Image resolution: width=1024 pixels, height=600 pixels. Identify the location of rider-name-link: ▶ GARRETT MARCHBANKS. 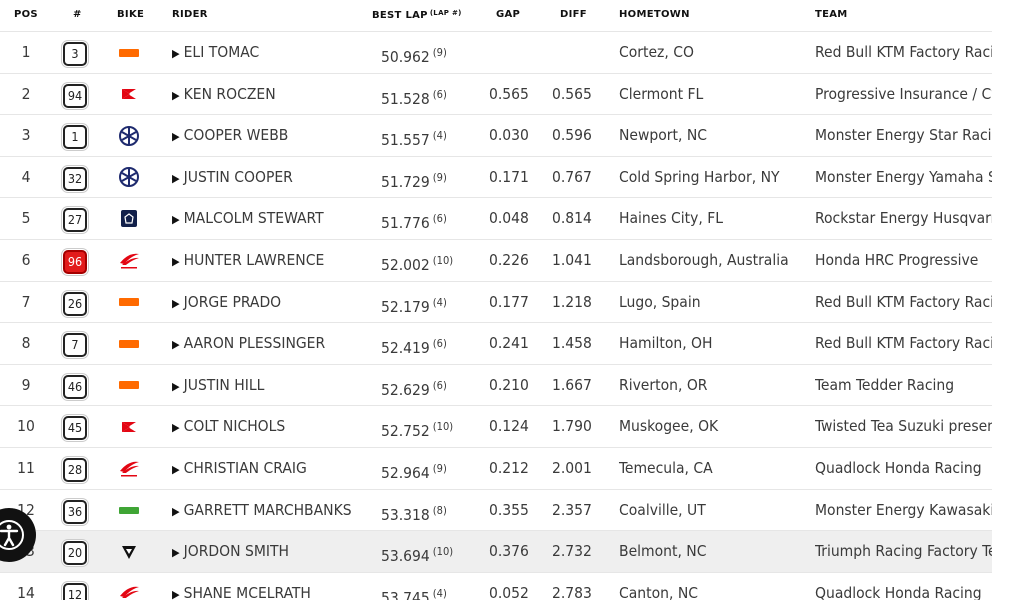
(262, 510).